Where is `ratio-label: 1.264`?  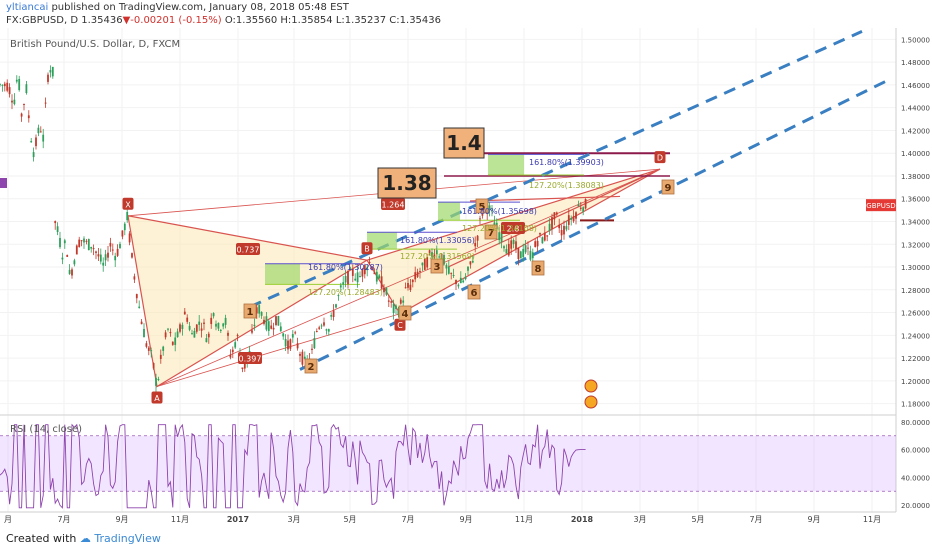
ratio-label: 1.264 is located at coordinates (393, 205).